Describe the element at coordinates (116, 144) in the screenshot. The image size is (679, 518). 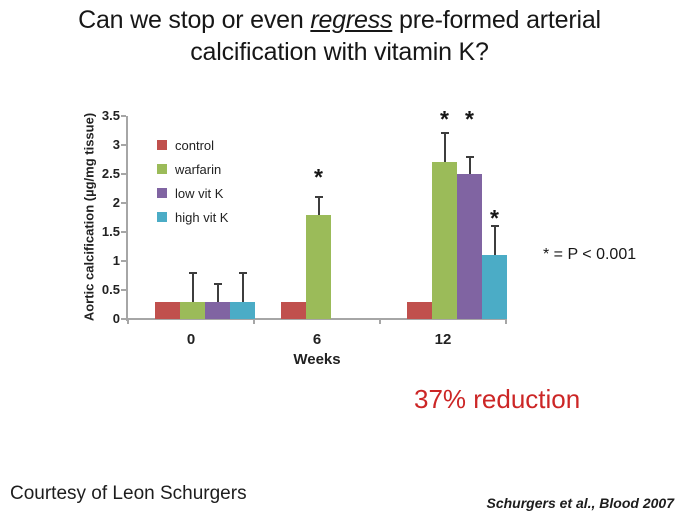
I see `y-tick-label: 3` at that location.